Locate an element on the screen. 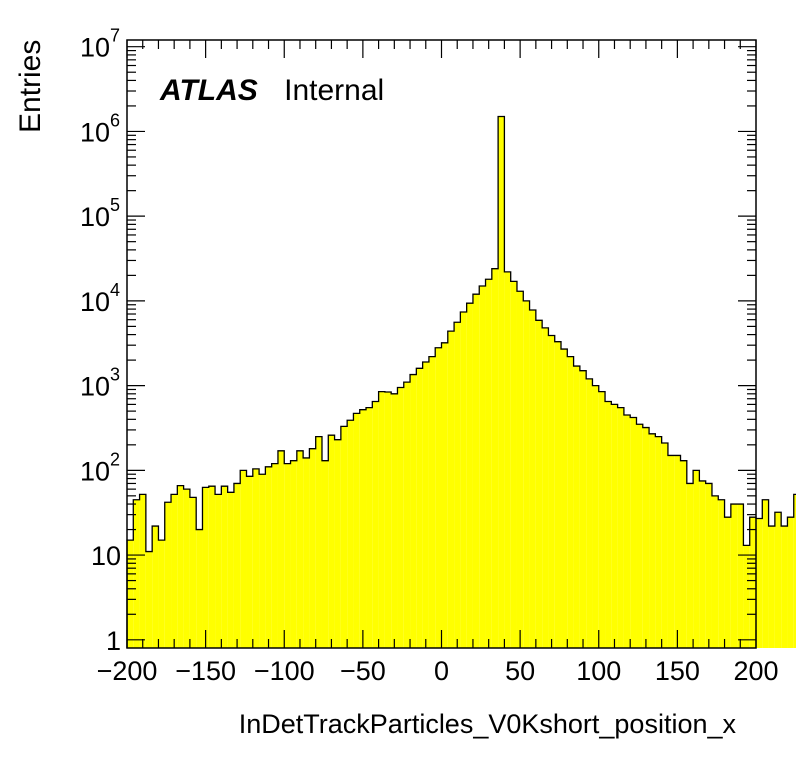 This screenshot has width=796, height=772. x-tick-label: 0 is located at coordinates (441, 671).